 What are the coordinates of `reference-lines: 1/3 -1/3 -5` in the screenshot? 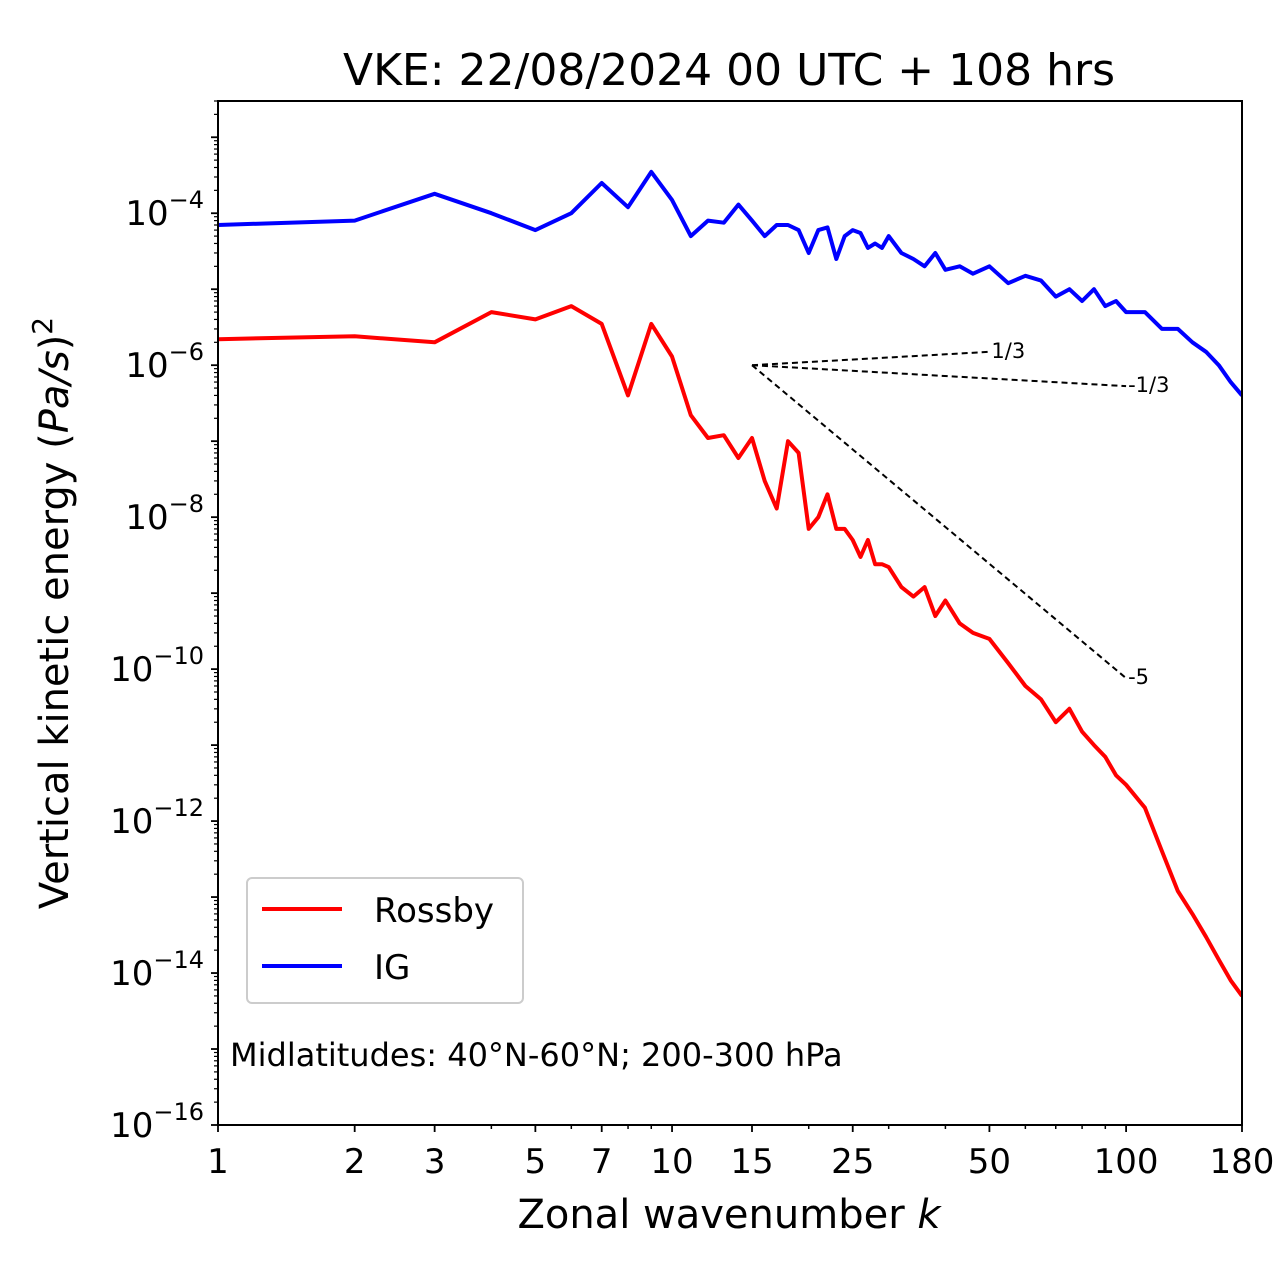 It's located at (960, 514).